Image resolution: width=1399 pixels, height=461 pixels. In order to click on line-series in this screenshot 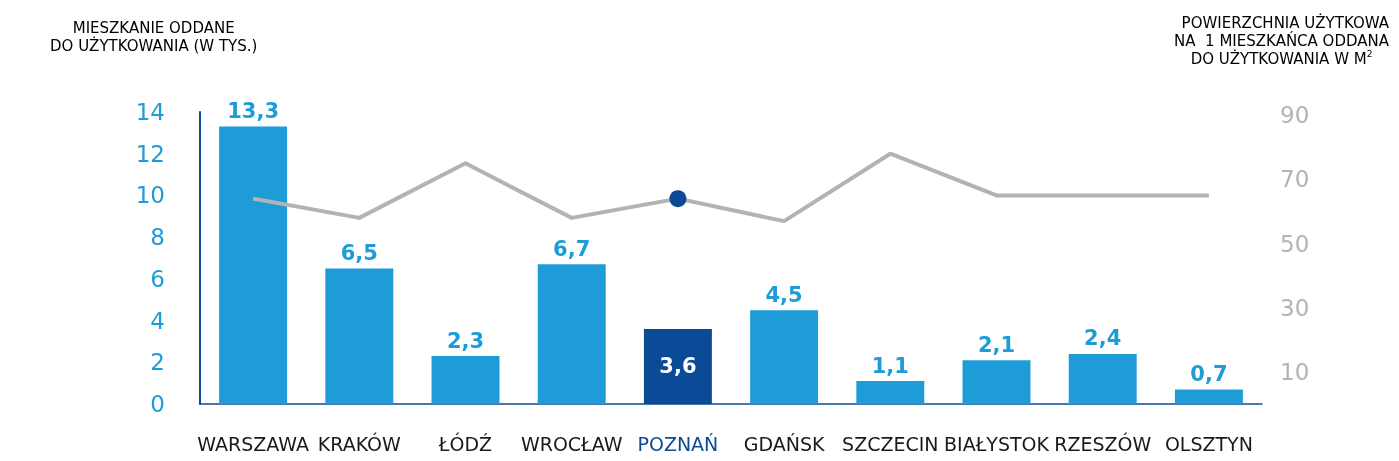, I will do `click(731, 187)`.